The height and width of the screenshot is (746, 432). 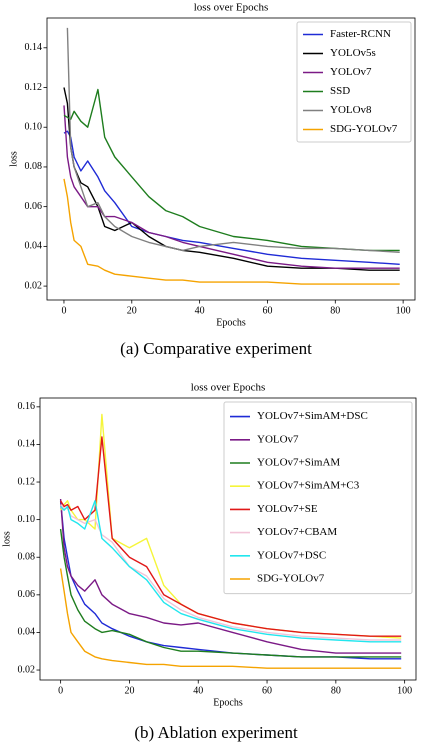 What do you see at coordinates (27, 406) in the screenshot?
I see `y-tick-label: 0.16` at bounding box center [27, 406].